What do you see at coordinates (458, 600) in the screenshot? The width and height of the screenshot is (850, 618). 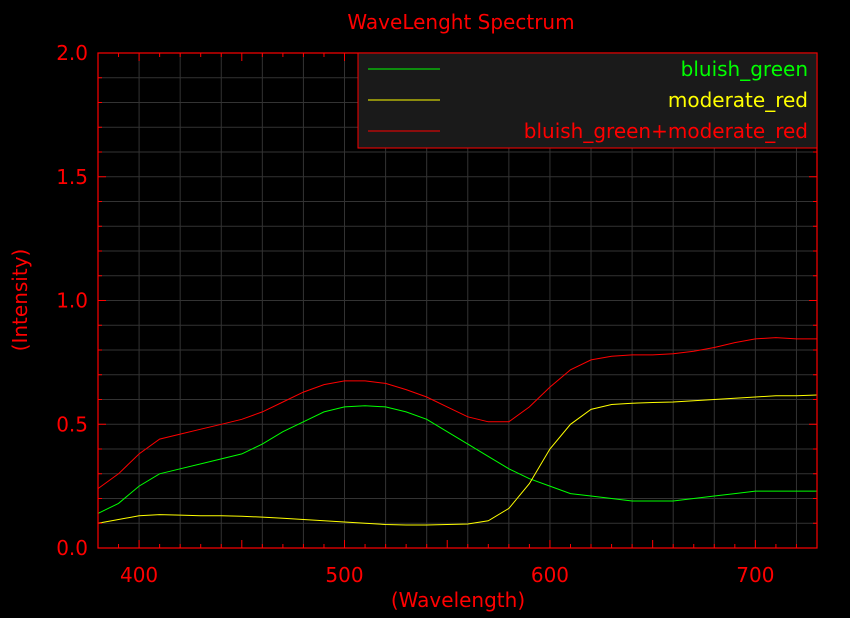 I see `x-axis-label: (Wavelength)` at bounding box center [458, 600].